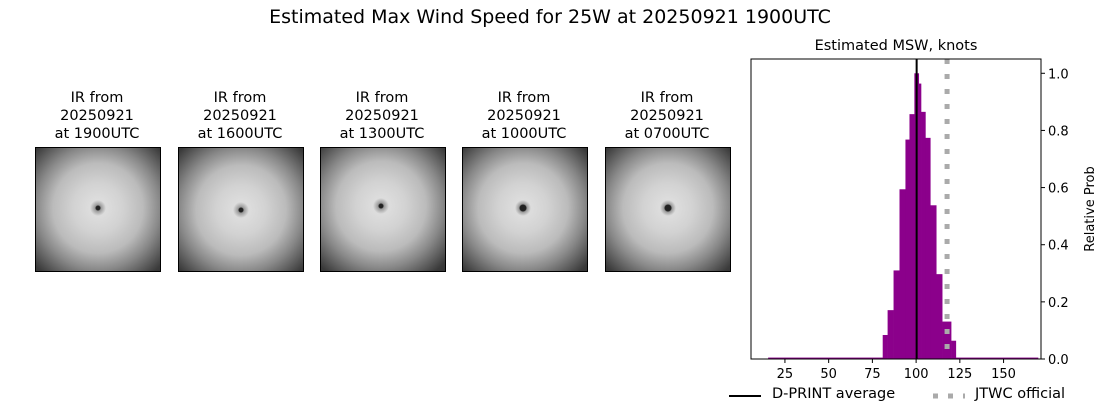 The width and height of the screenshot is (1100, 409). What do you see at coordinates (1090, 208) in the screenshot?
I see `y-axis-label: Relative Prob` at bounding box center [1090, 208].